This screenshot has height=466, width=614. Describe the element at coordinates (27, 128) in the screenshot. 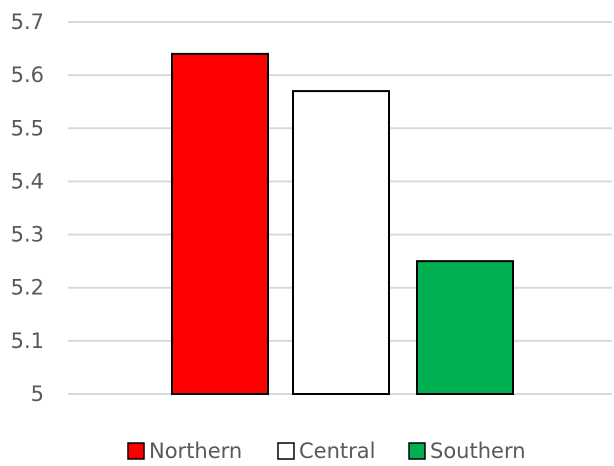

I see `y-tick-label: 5.5` at that location.